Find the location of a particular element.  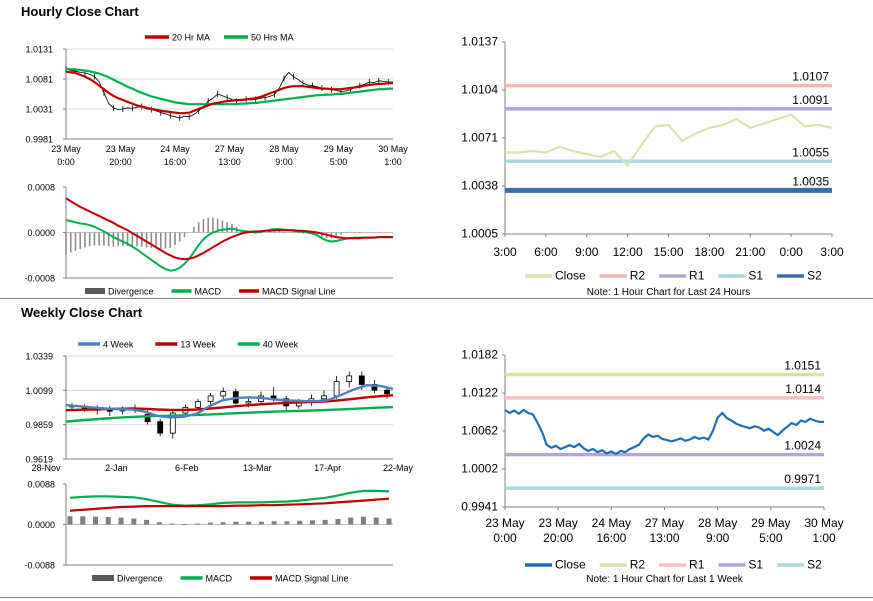

hourly-macd-tick-label: 0.0000 is located at coordinates (41, 233).